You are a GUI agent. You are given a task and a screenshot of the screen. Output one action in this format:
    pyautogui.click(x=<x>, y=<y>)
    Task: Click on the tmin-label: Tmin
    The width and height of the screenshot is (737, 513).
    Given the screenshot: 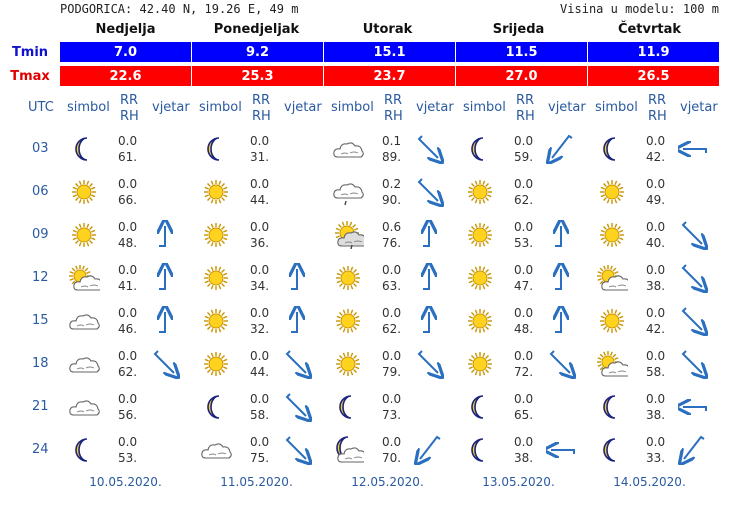 What is the action you would take?
    pyautogui.click(x=30, y=52)
    